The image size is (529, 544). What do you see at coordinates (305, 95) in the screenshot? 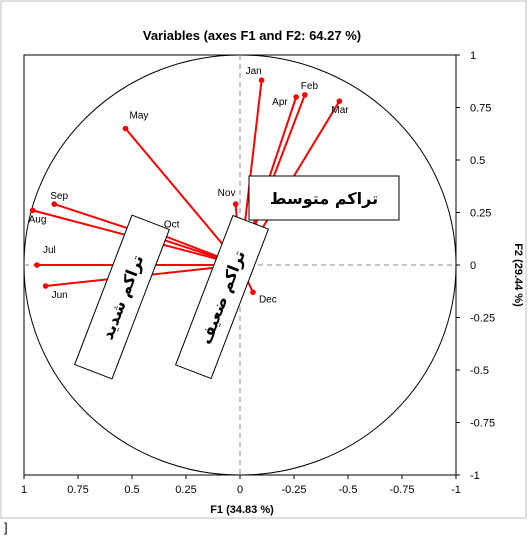
I see `point-feb` at bounding box center [305, 95].